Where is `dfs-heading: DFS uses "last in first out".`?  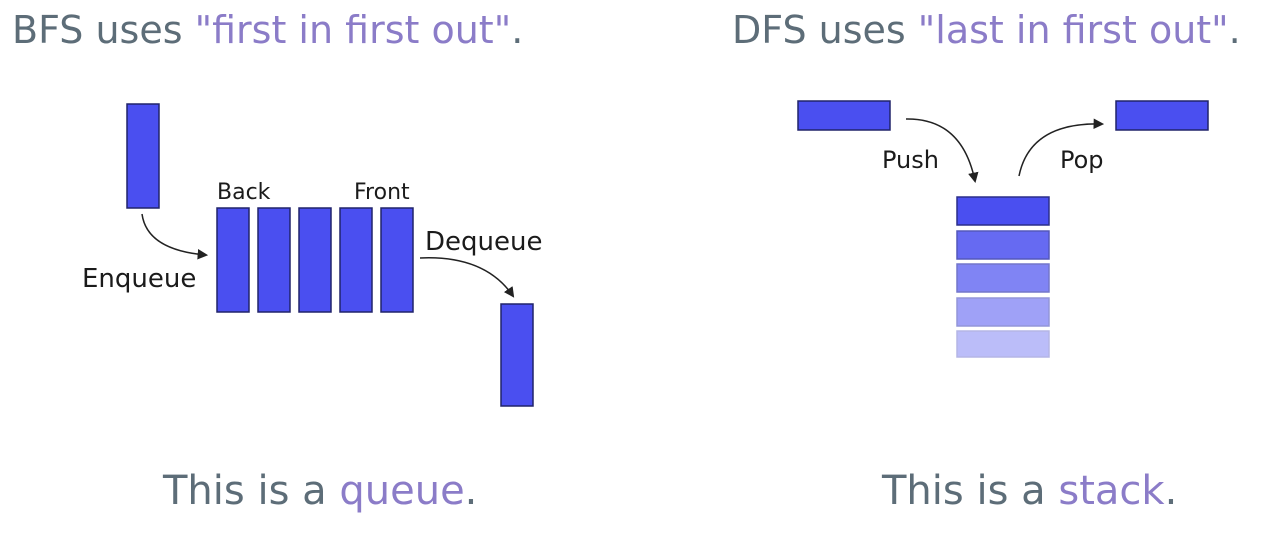 dfs-heading: DFS uses "last in first out". is located at coordinates (986, 30).